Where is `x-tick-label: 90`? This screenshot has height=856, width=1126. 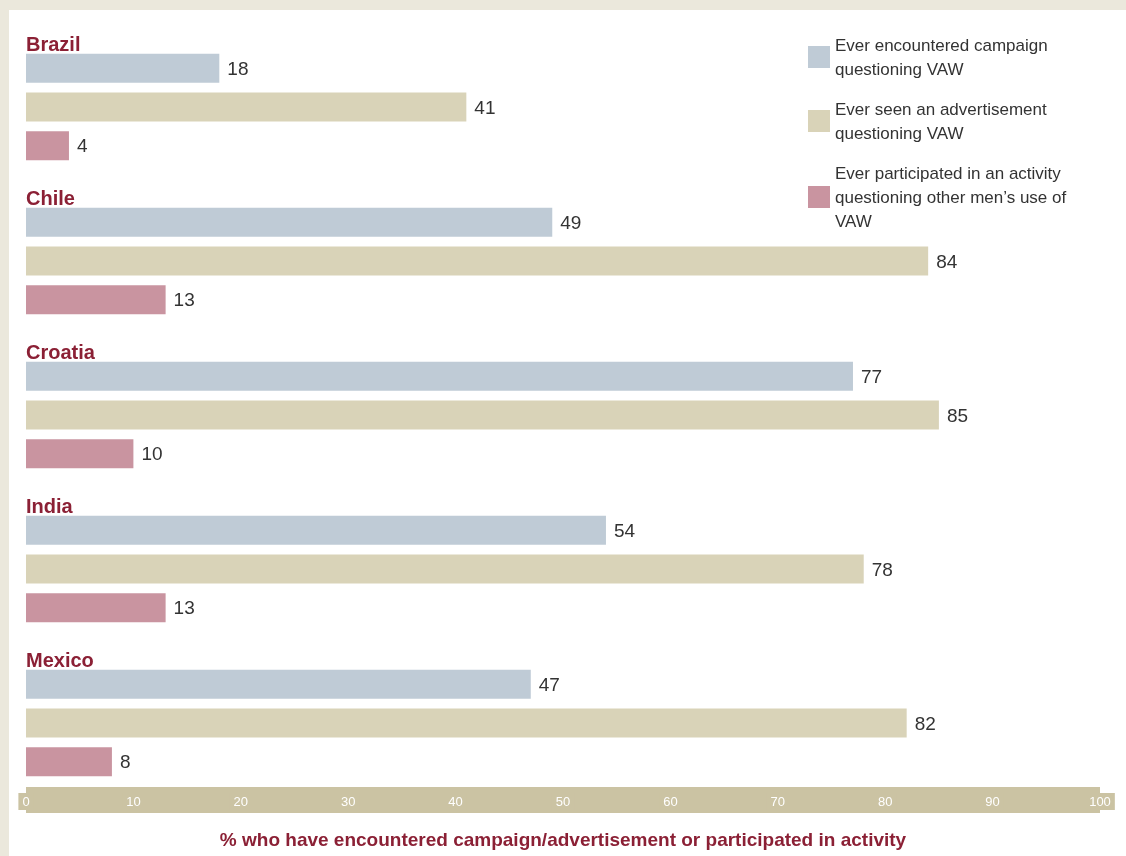
x-tick-label: 90 is located at coordinates (992, 801).